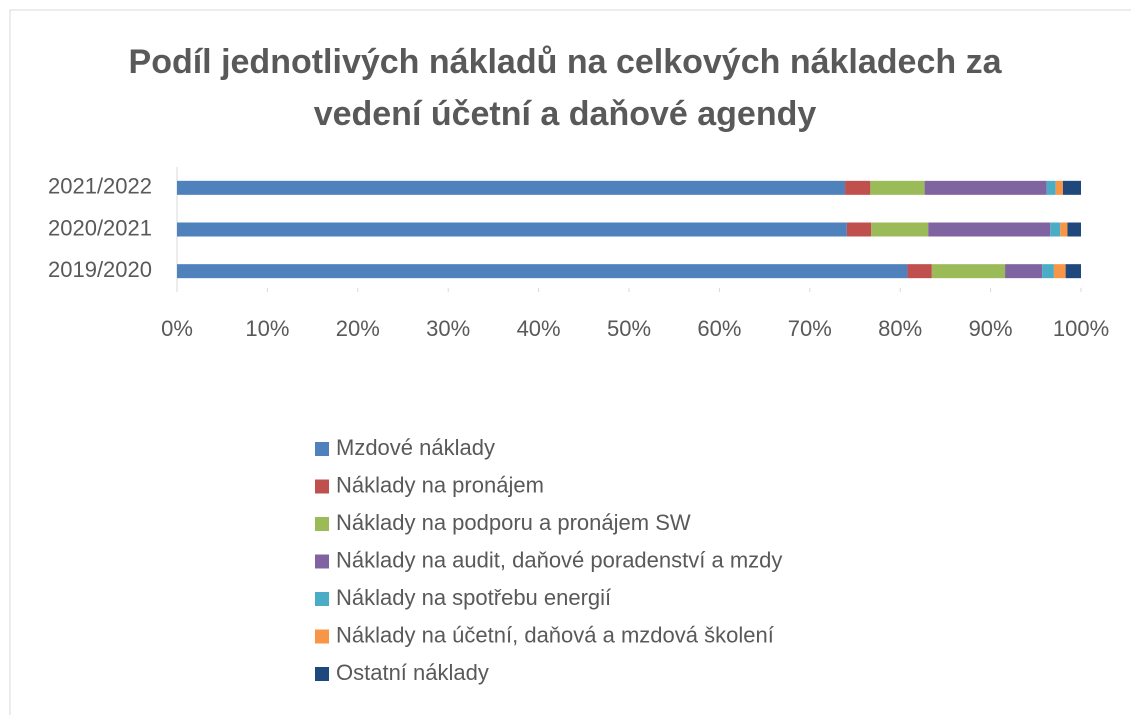 The width and height of the screenshot is (1131, 715). I want to click on legend-label: Náklady na spotřebu energií, so click(473, 597).